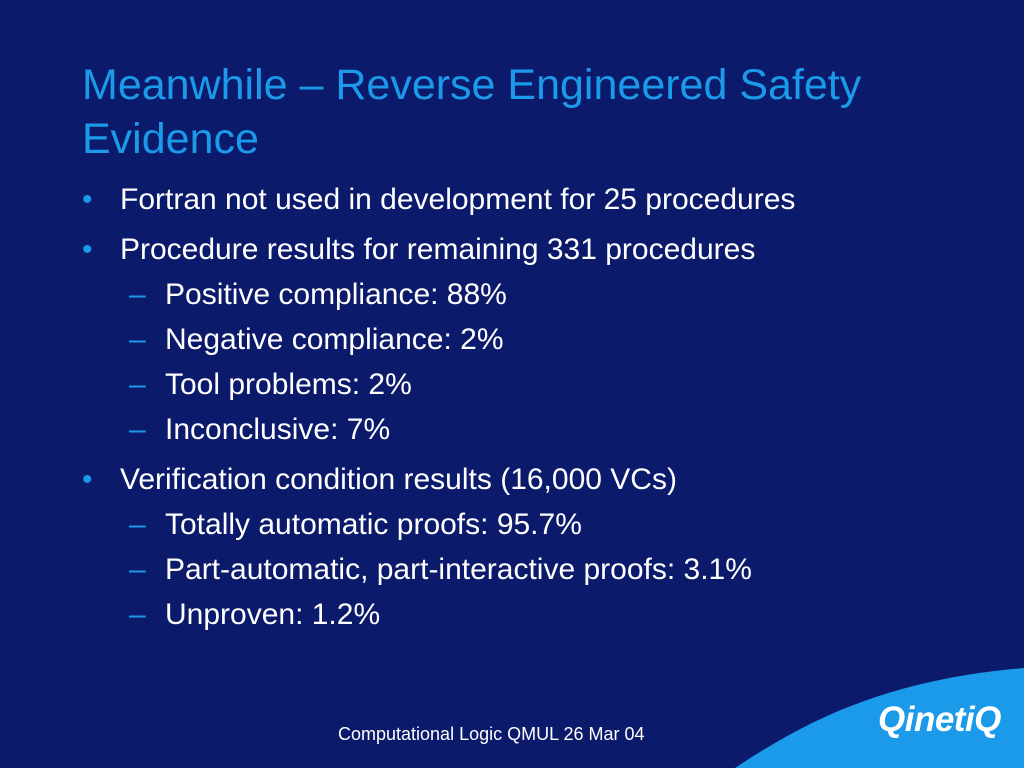 Image resolution: width=1024 pixels, height=768 pixels. Describe the element at coordinates (551, 384) in the screenshot. I see `sub-bullet-item: – Tool problems: 2%` at that location.